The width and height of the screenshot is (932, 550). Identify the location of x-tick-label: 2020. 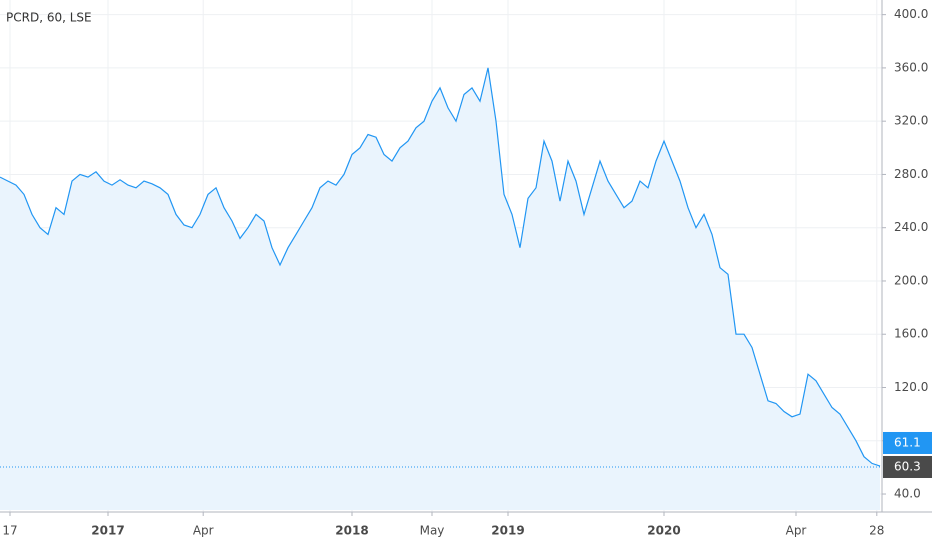
(663, 531).